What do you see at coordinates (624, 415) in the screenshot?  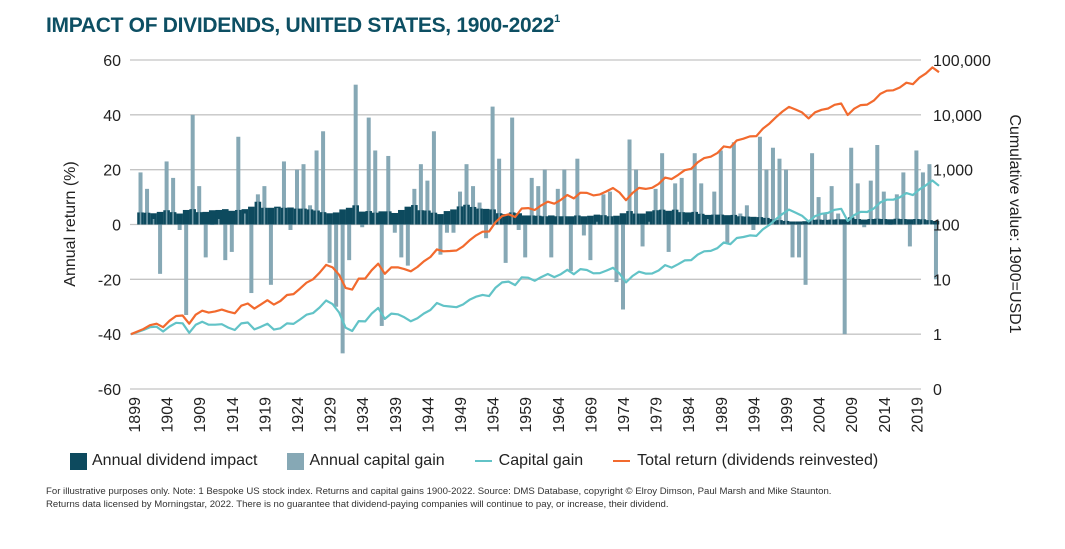 I see `x-tick-label: 1974` at bounding box center [624, 415].